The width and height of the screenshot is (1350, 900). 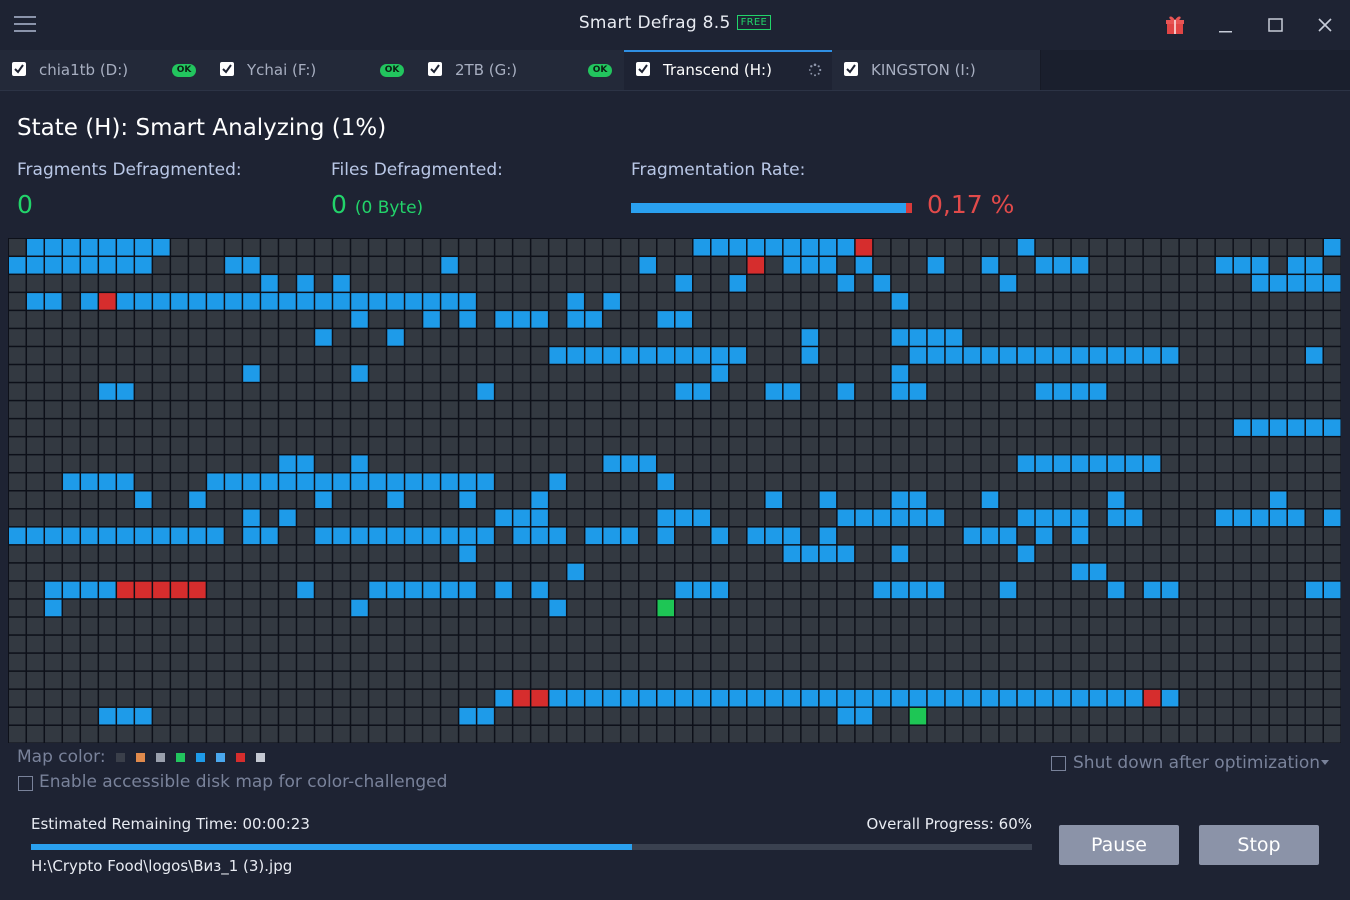 What do you see at coordinates (19, 69) in the screenshot?
I see `drive-d-checkbox` at bounding box center [19, 69].